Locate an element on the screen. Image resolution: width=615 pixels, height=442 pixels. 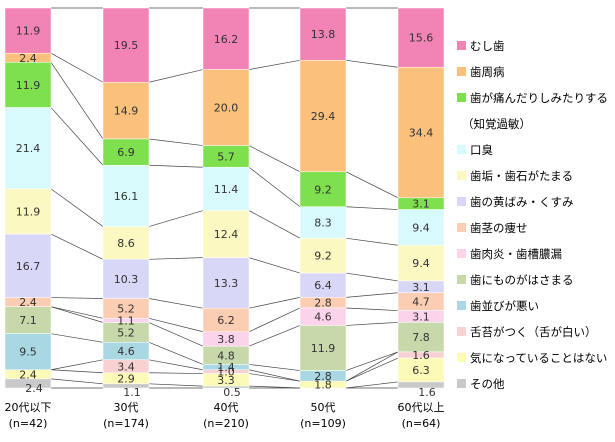
segment-value-label: 7.8 is located at coordinates (421, 337).